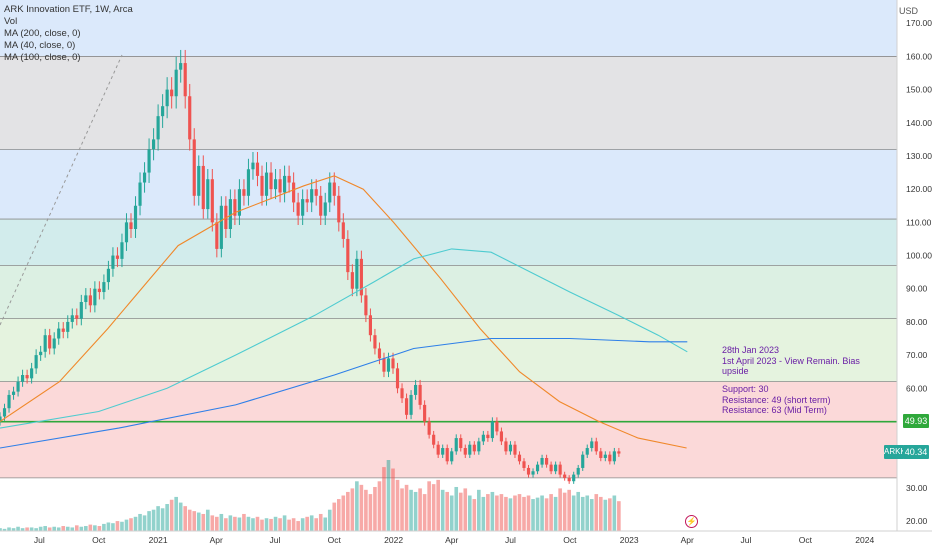 The image size is (932, 550). What do you see at coordinates (11, 21) in the screenshot?
I see `legend-vol: Vol` at bounding box center [11, 21].